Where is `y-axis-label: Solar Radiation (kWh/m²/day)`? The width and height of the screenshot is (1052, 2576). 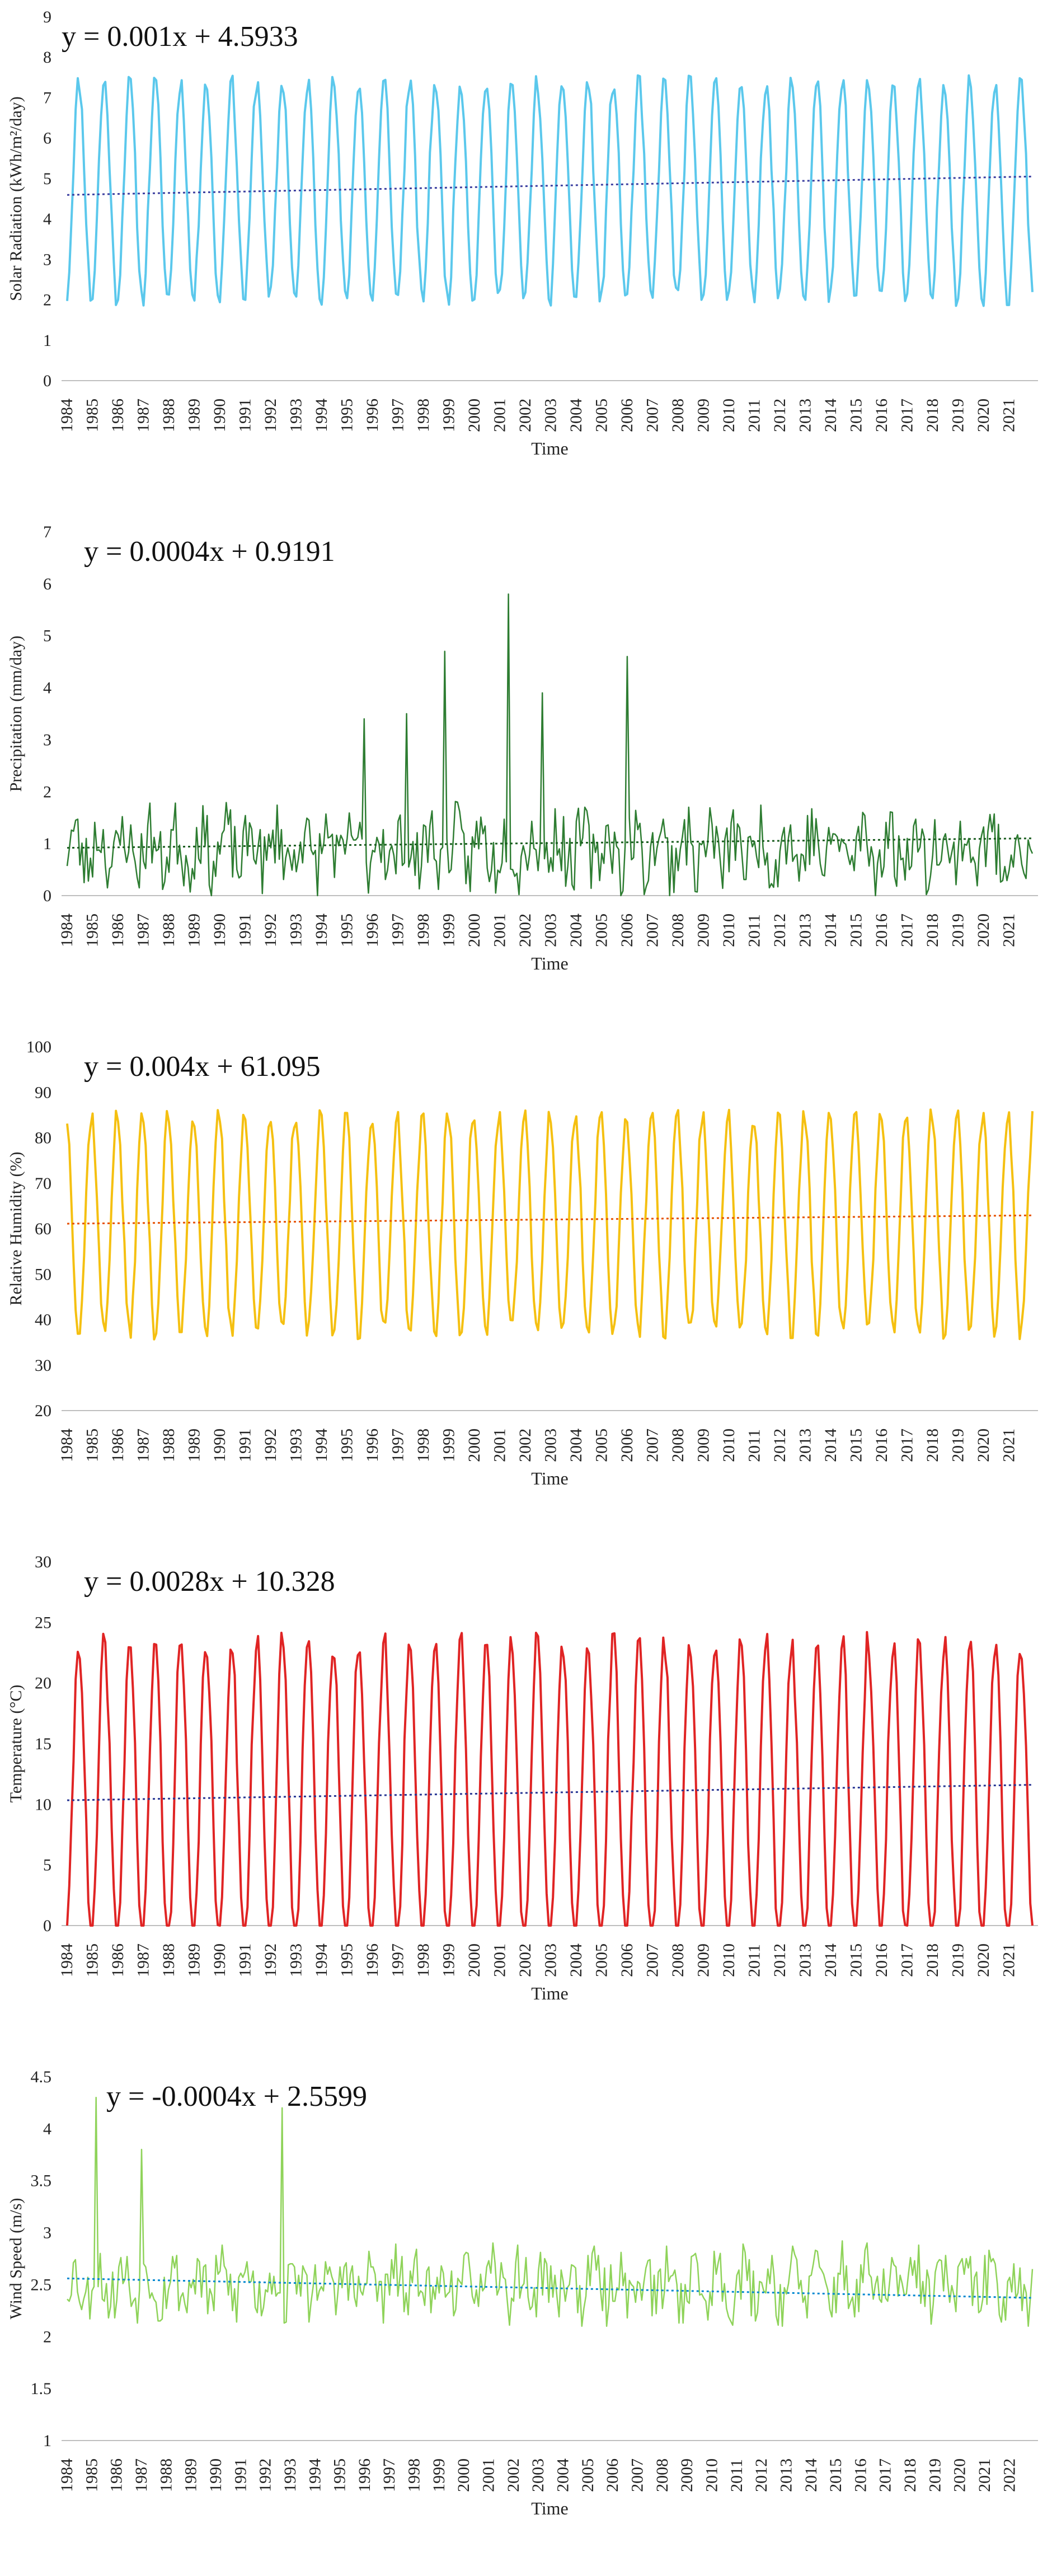
y-axis-label: Solar Radiation (kWh/m²/day) is located at coordinates (16, 199).